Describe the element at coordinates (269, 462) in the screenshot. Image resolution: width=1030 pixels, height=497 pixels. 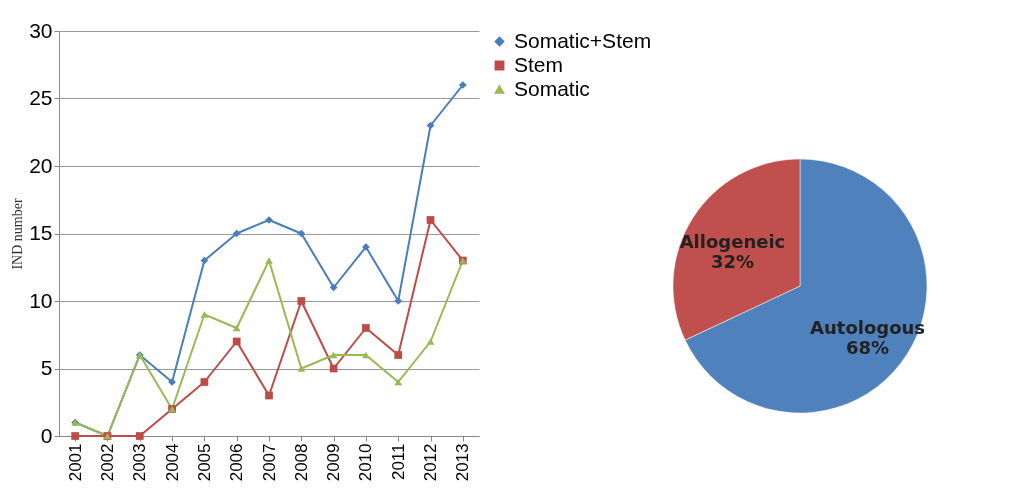
I see `x-tick-label: 2007` at that location.